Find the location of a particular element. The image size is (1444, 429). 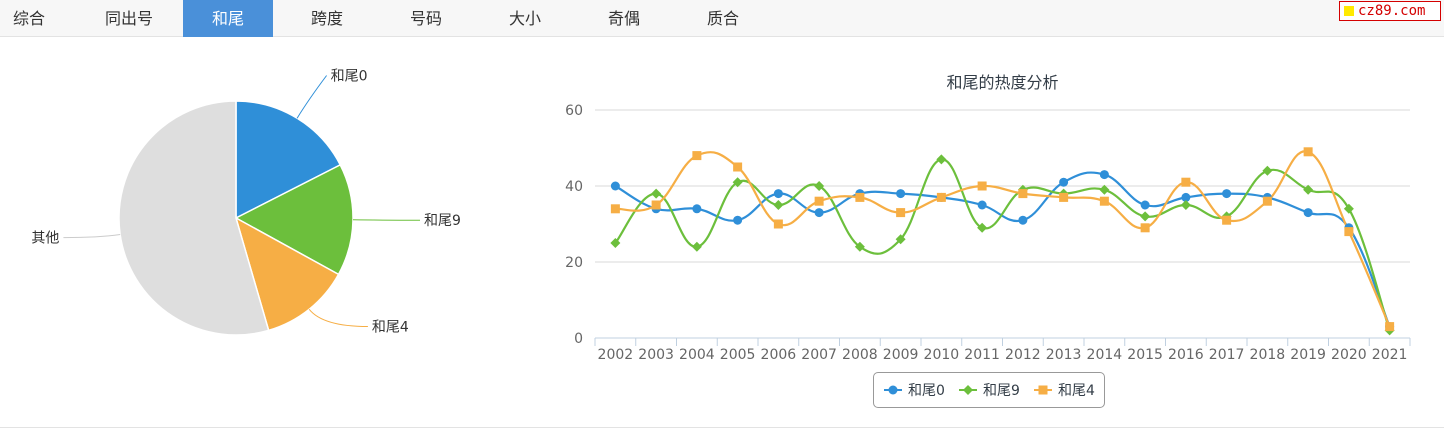

tab-same-numbers: 同出号 is located at coordinates (128, 18).